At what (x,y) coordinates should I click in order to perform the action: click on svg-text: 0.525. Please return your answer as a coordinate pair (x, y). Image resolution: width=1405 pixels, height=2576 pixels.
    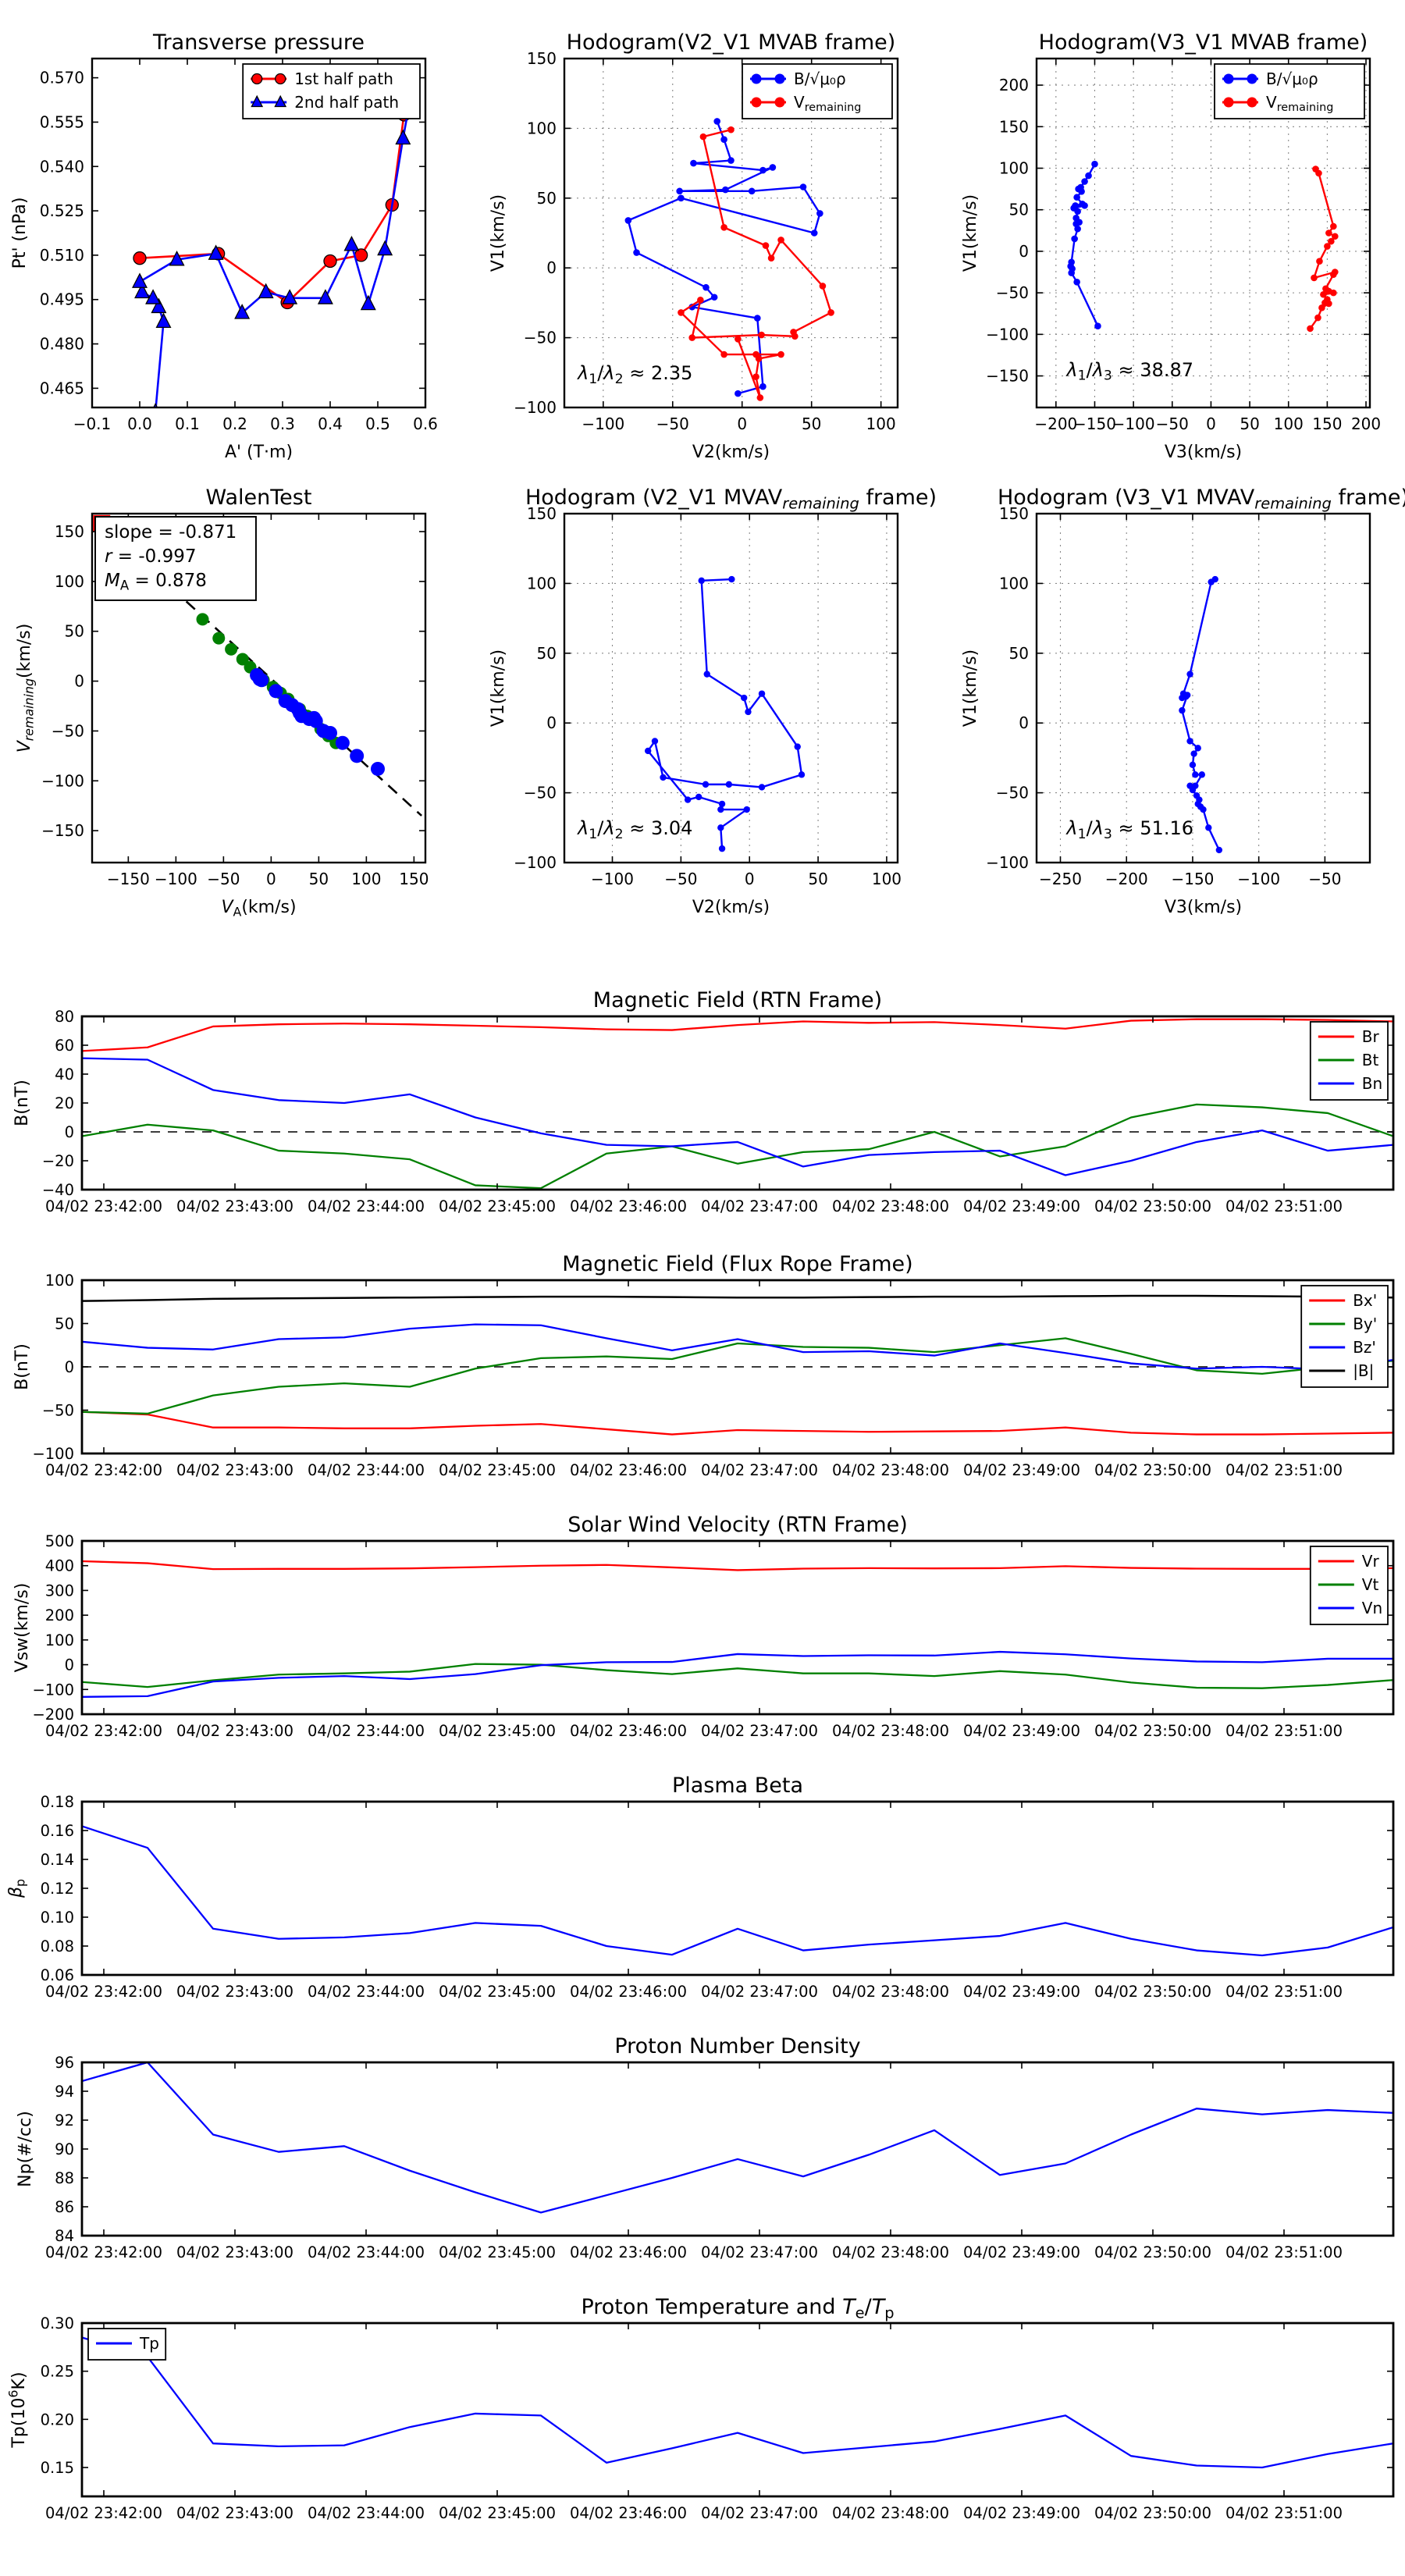
    Looking at the image, I should click on (62, 210).